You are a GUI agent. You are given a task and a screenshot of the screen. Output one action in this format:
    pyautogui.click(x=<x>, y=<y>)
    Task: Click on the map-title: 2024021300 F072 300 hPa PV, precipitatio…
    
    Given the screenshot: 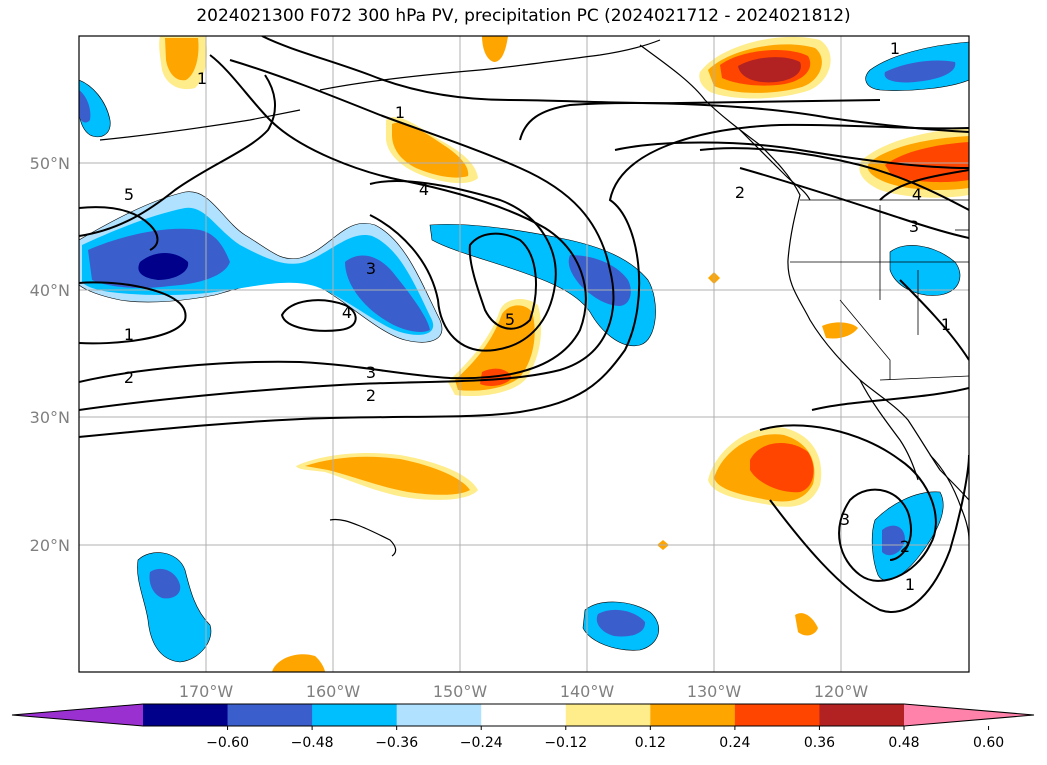 What is the action you would take?
    pyautogui.click(x=523, y=16)
    